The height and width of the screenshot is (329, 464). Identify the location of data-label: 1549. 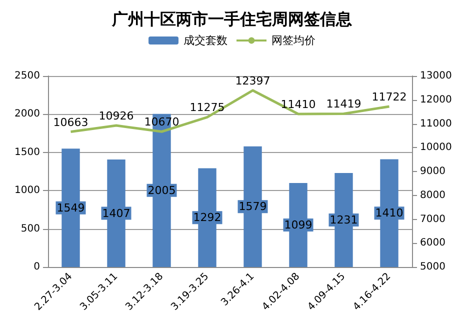
(70, 207).